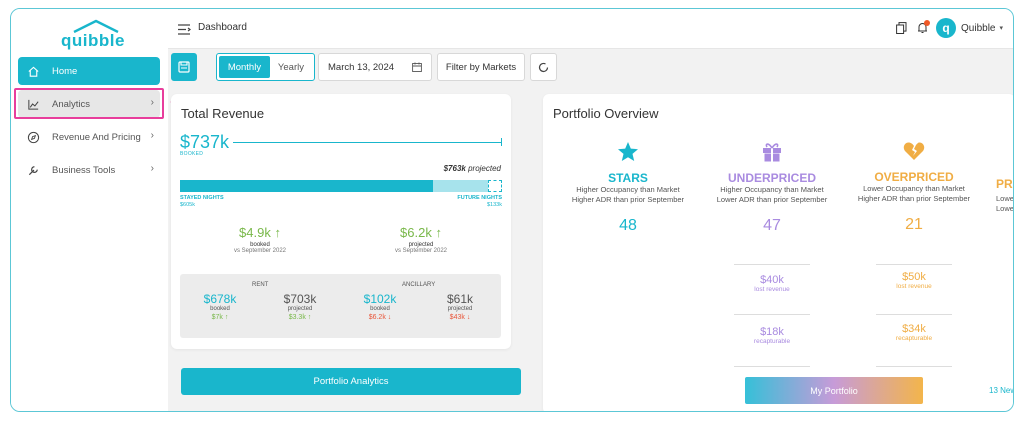  What do you see at coordinates (192, 154) in the screenshot?
I see `booked-label: BOOKED` at bounding box center [192, 154].